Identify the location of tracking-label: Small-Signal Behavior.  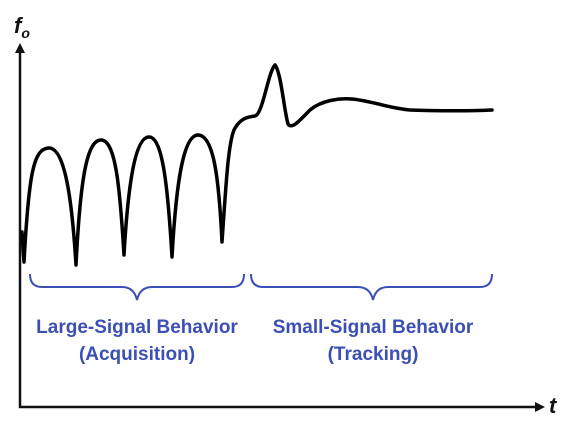
(373, 327).